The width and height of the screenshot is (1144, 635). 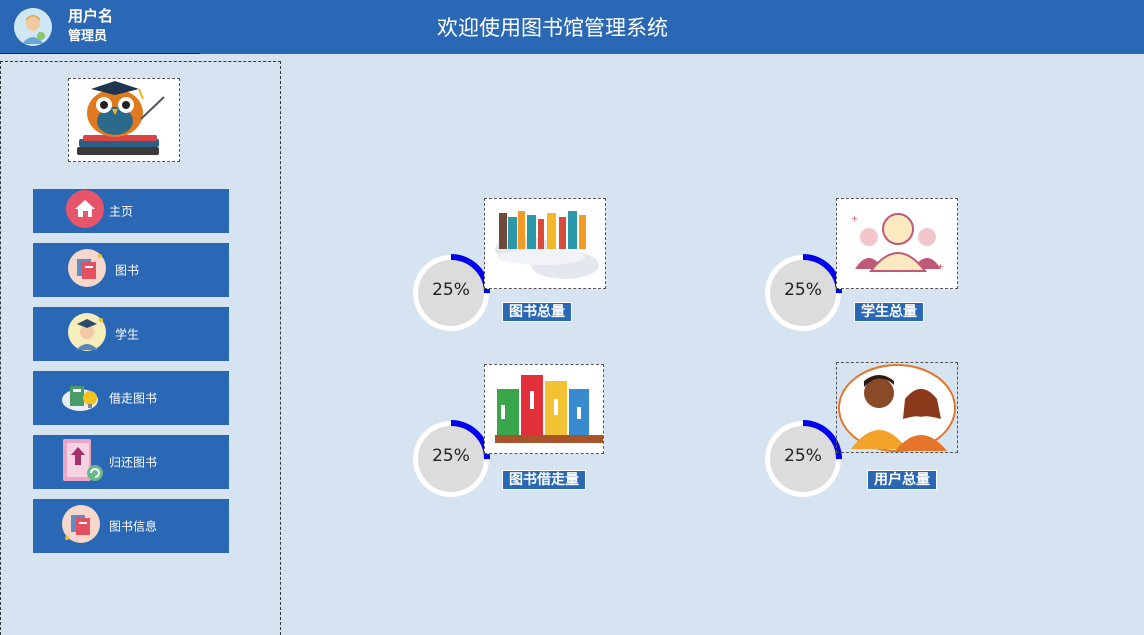 What do you see at coordinates (33, 27) in the screenshot?
I see `user-avatar-icon` at bounding box center [33, 27].